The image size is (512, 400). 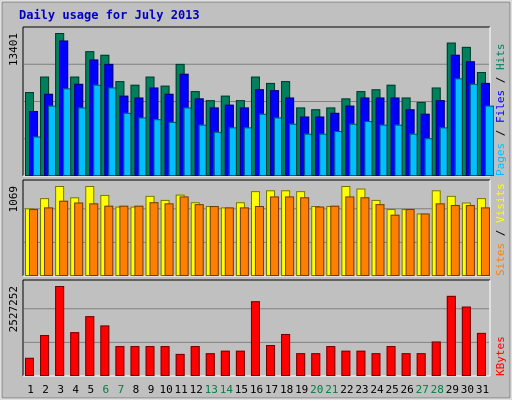 What do you see at coordinates (90, 389) in the screenshot?
I see `x-tick-label-day-5: 5` at bounding box center [90, 389].